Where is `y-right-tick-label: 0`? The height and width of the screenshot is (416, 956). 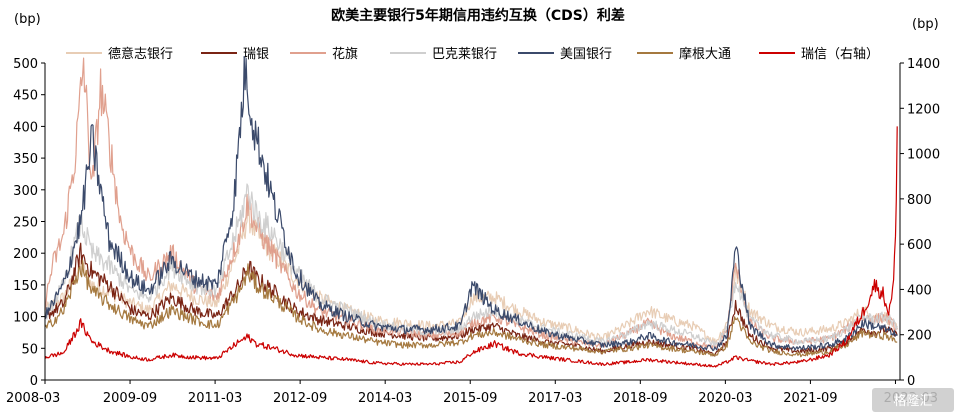 y-right-tick-label: 0 is located at coordinates (911, 381).